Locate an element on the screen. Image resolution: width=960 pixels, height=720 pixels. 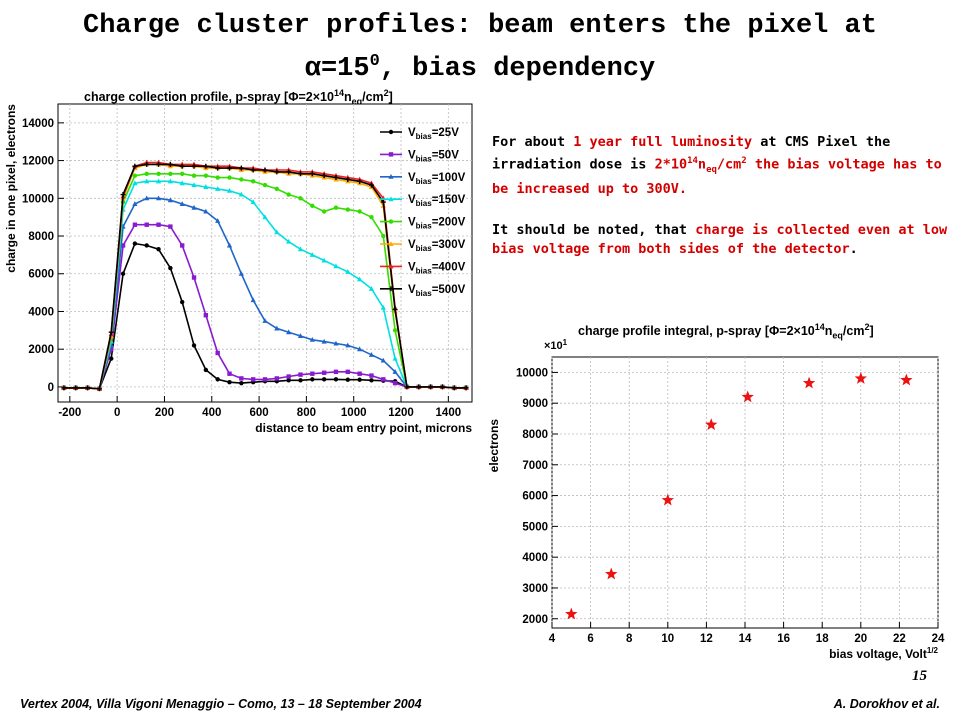
chart1-legend-sub-4: bias is located at coordinates (424, 226).